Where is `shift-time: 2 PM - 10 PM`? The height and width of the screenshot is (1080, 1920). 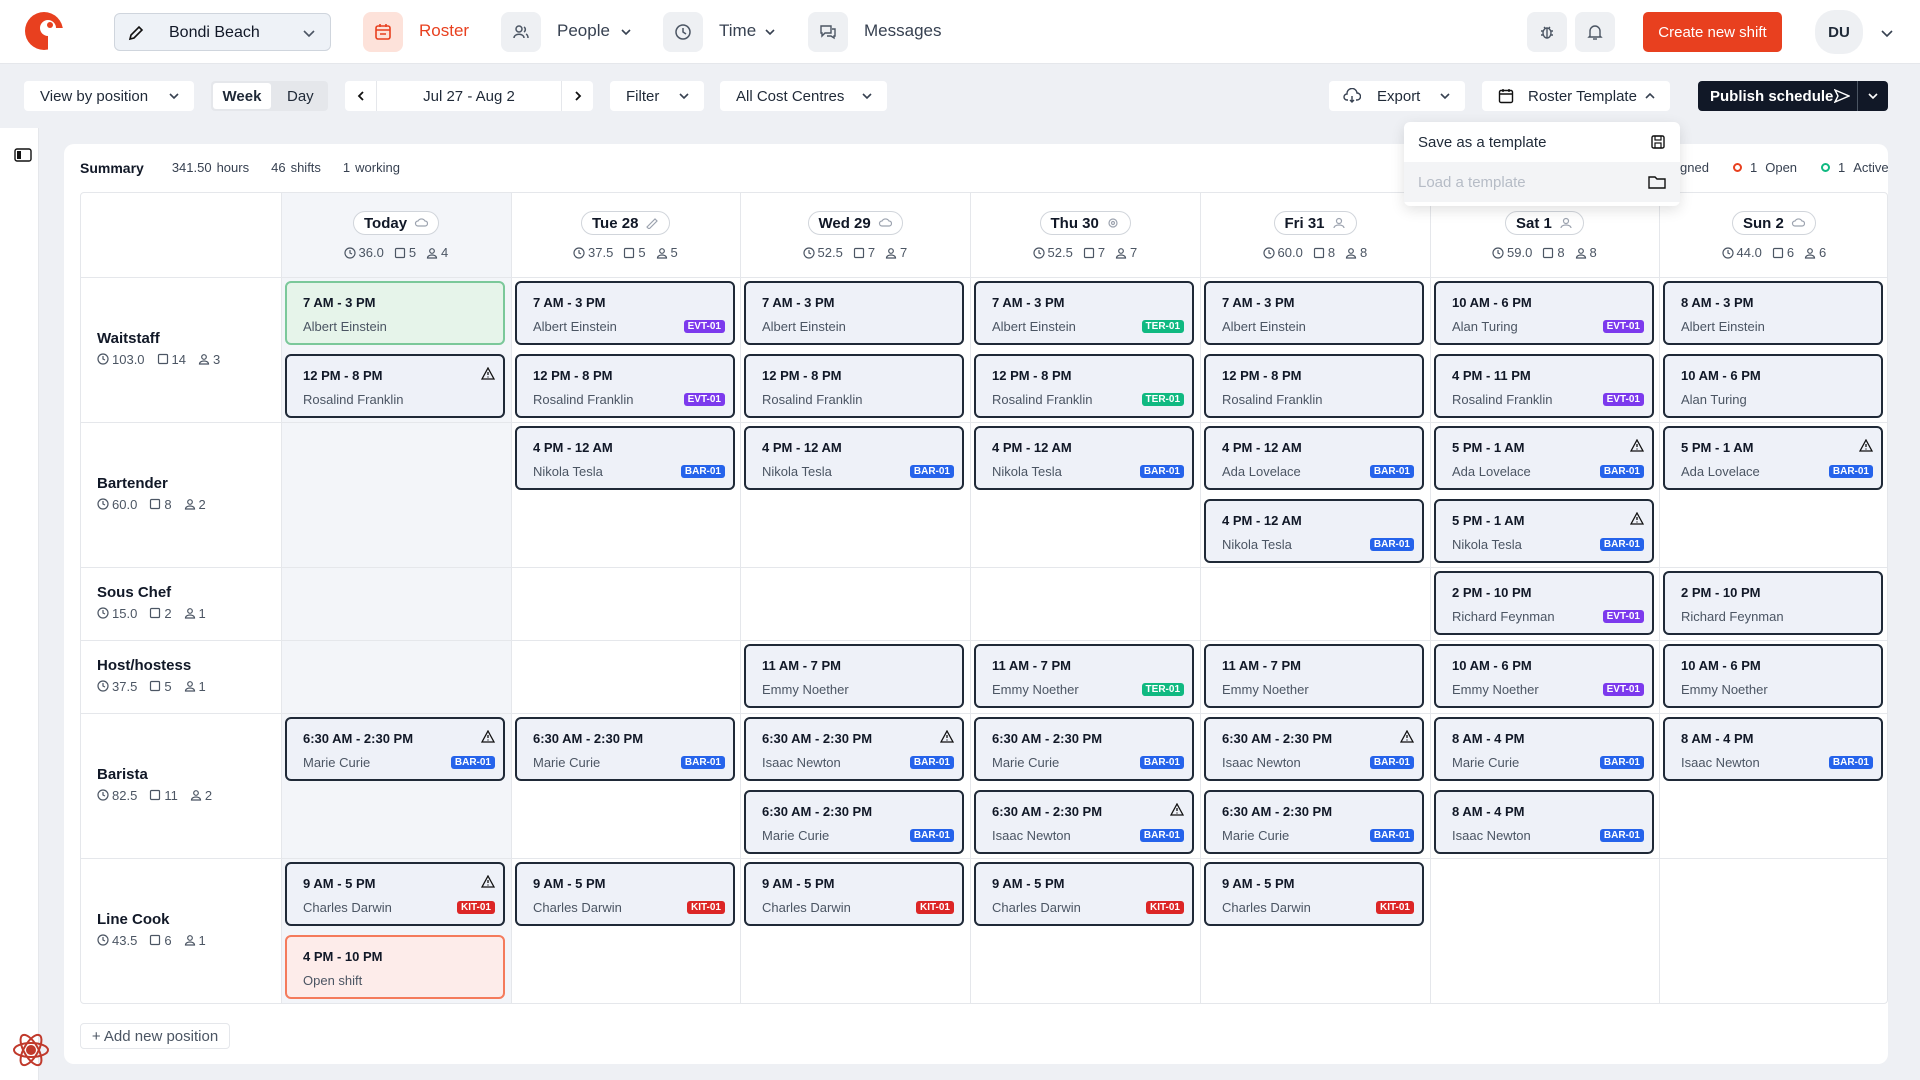 shift-time: 2 PM - 10 PM is located at coordinates (1721, 592).